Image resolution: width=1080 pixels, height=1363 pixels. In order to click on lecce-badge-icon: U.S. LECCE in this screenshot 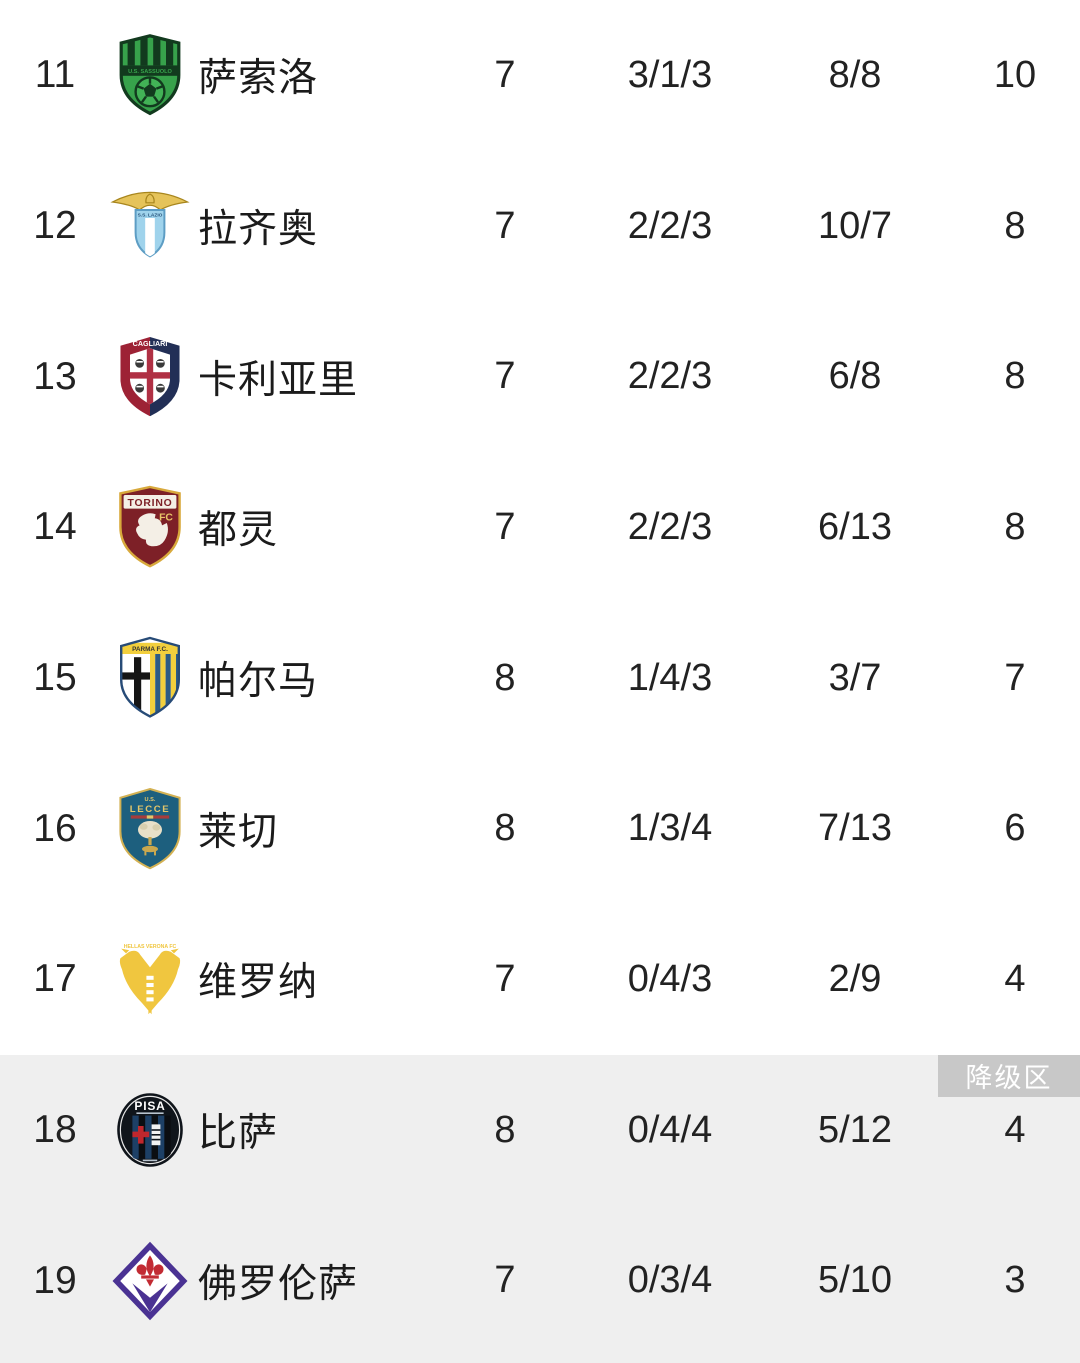, I will do `click(150, 829)`.